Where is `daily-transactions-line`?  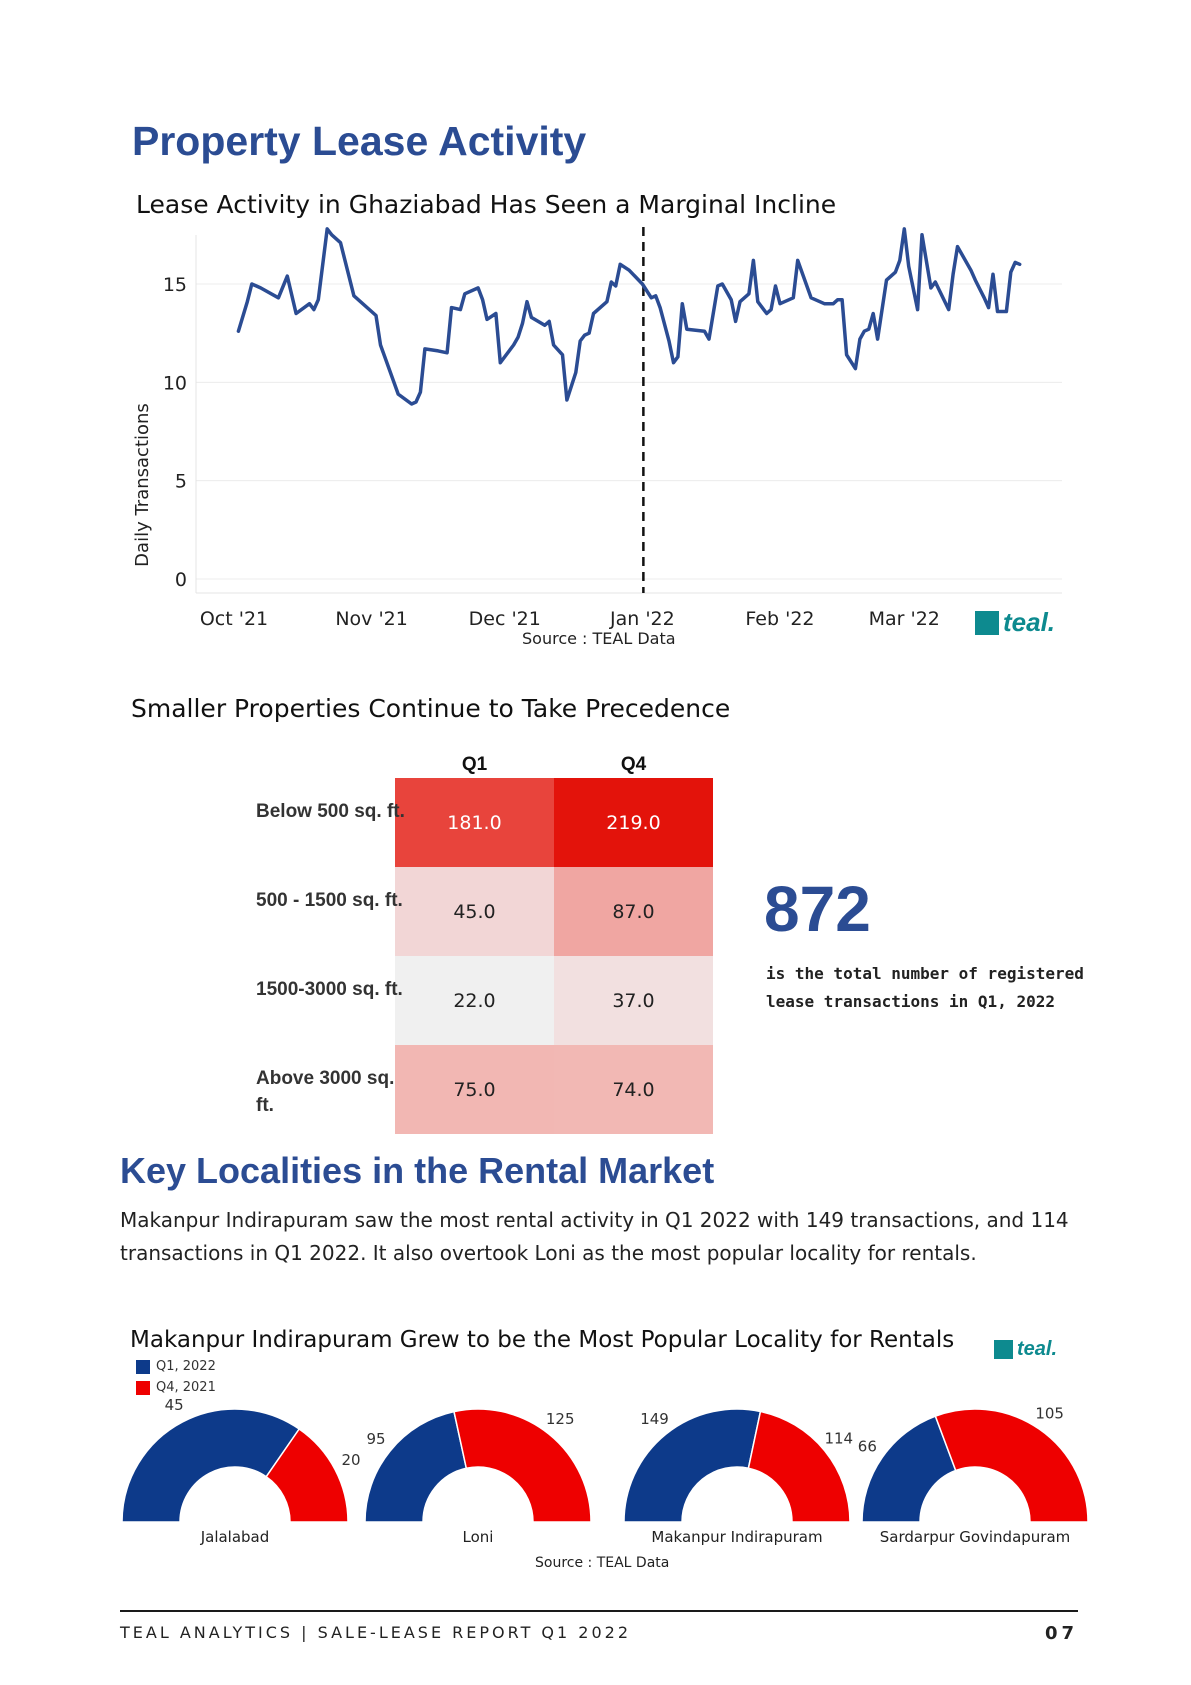 daily-transactions-line is located at coordinates (629, 316).